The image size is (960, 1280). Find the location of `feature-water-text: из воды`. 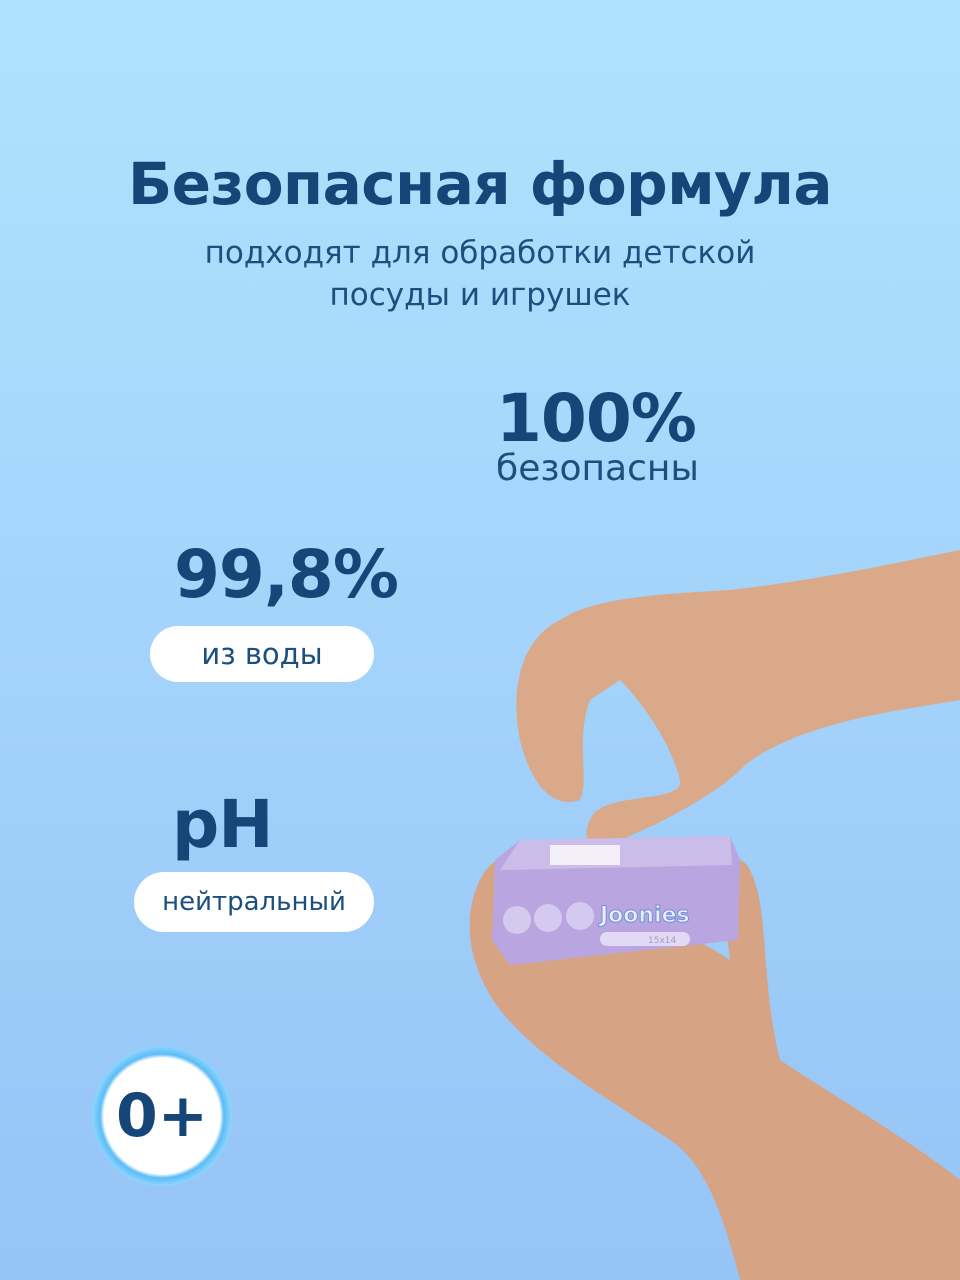

feature-water-text: из воды is located at coordinates (262, 654).